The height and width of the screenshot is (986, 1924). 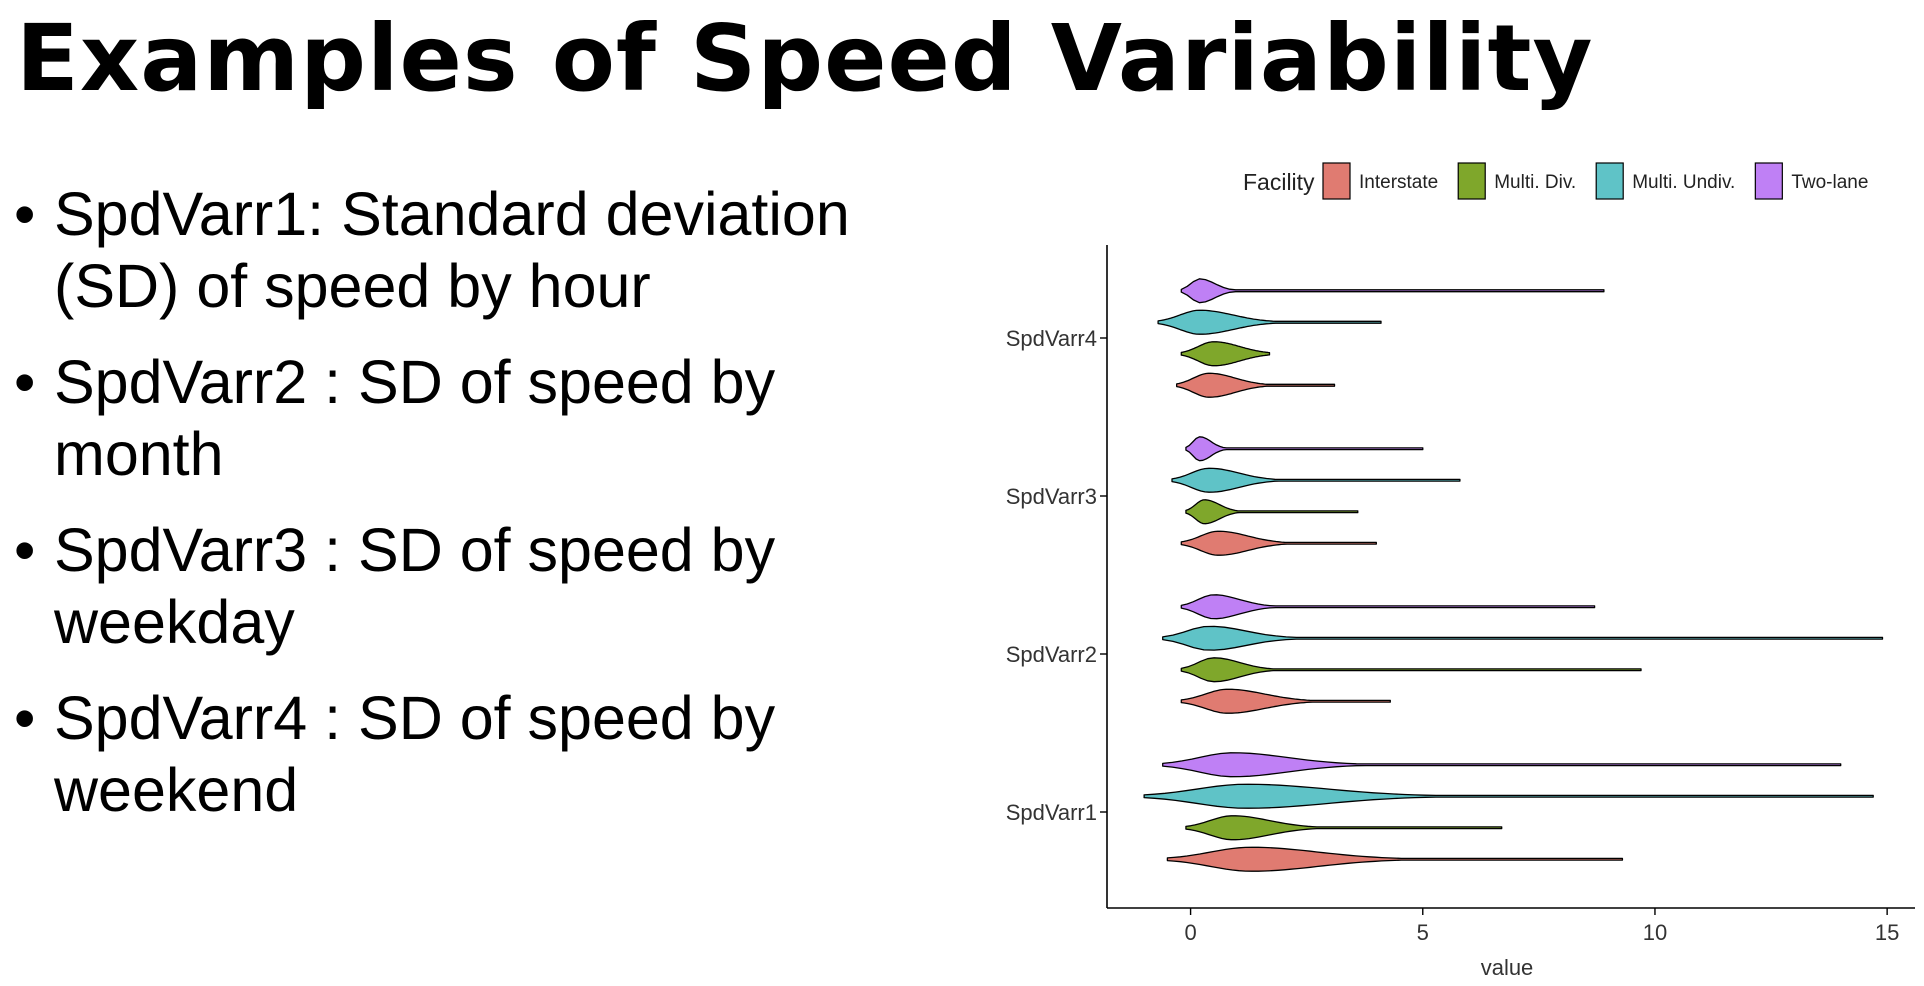 I want to click on x-tick-label: 10, so click(x=1655, y=932).